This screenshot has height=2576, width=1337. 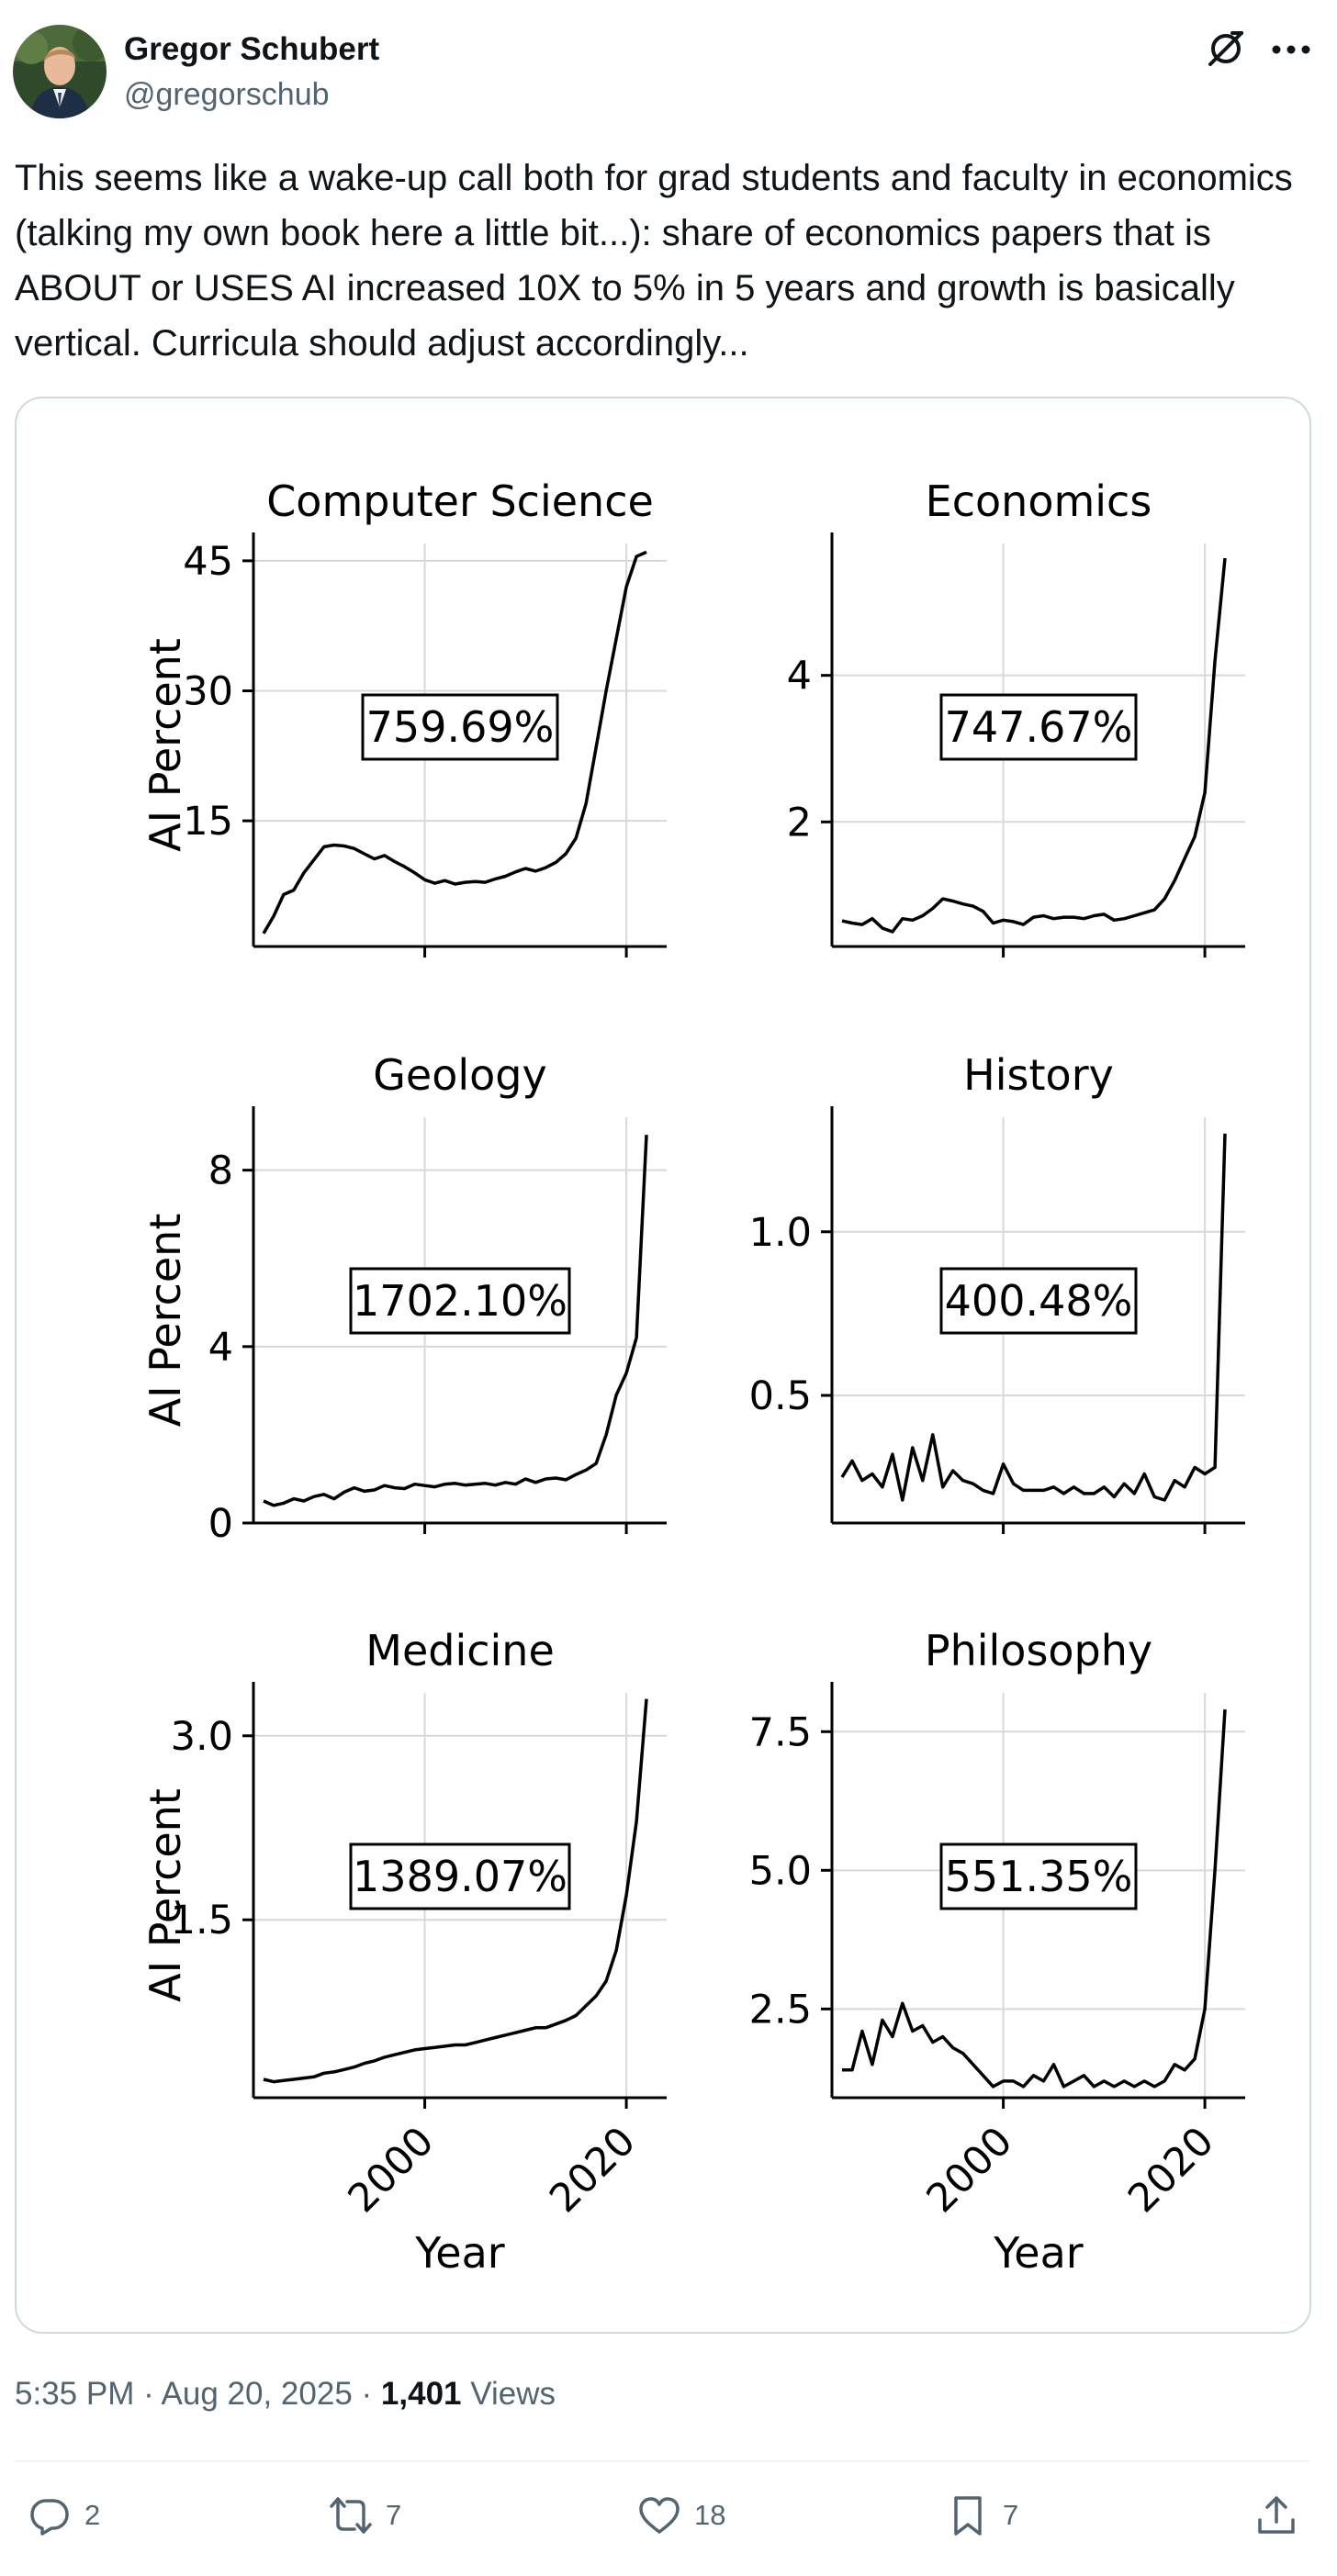 What do you see at coordinates (202, 1737) in the screenshot?
I see `chart-ytick-label: 3.0` at bounding box center [202, 1737].